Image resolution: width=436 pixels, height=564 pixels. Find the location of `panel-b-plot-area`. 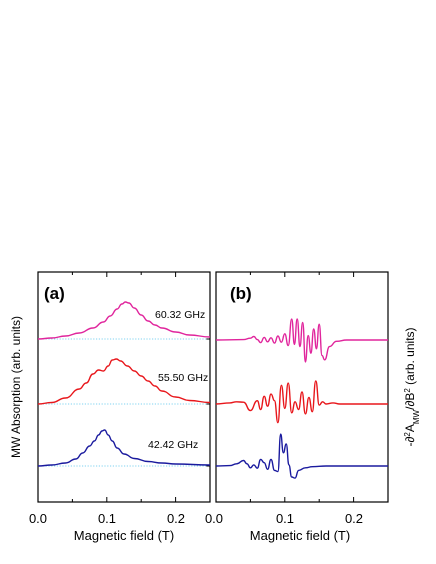

panel-b-plot-area is located at coordinates (301, 398).